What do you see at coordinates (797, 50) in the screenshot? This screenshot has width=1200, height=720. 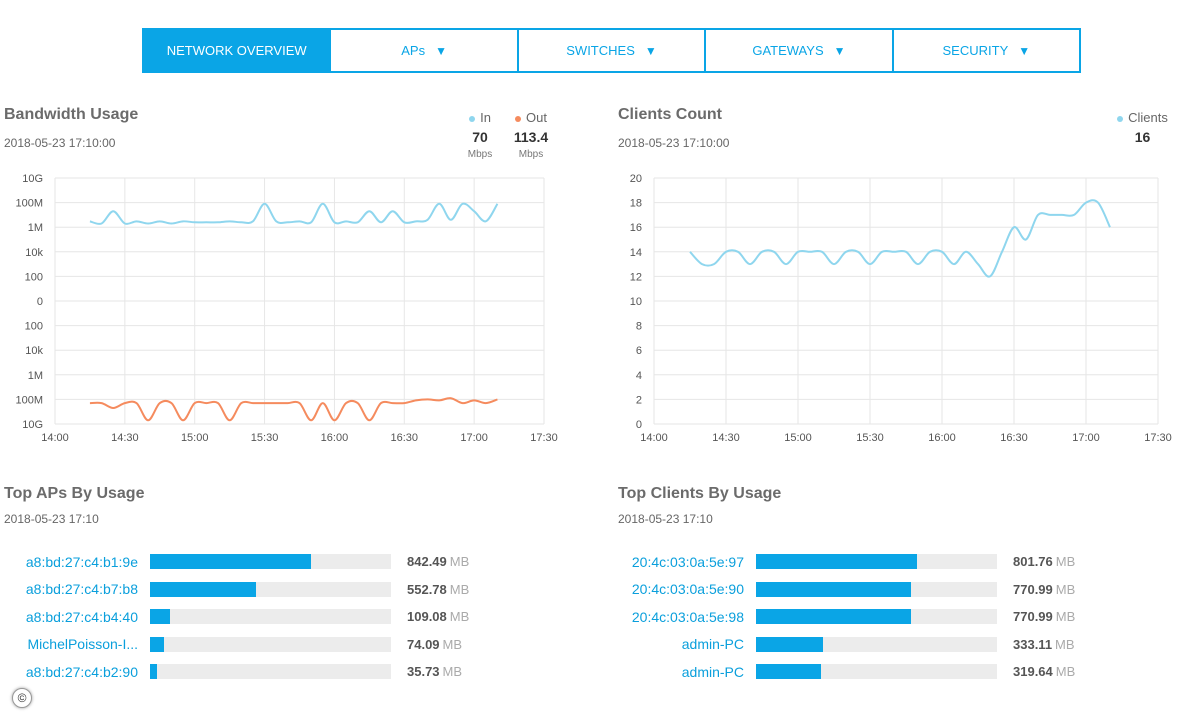 I see `tab-gateways: GATEWAYS ▼` at bounding box center [797, 50].